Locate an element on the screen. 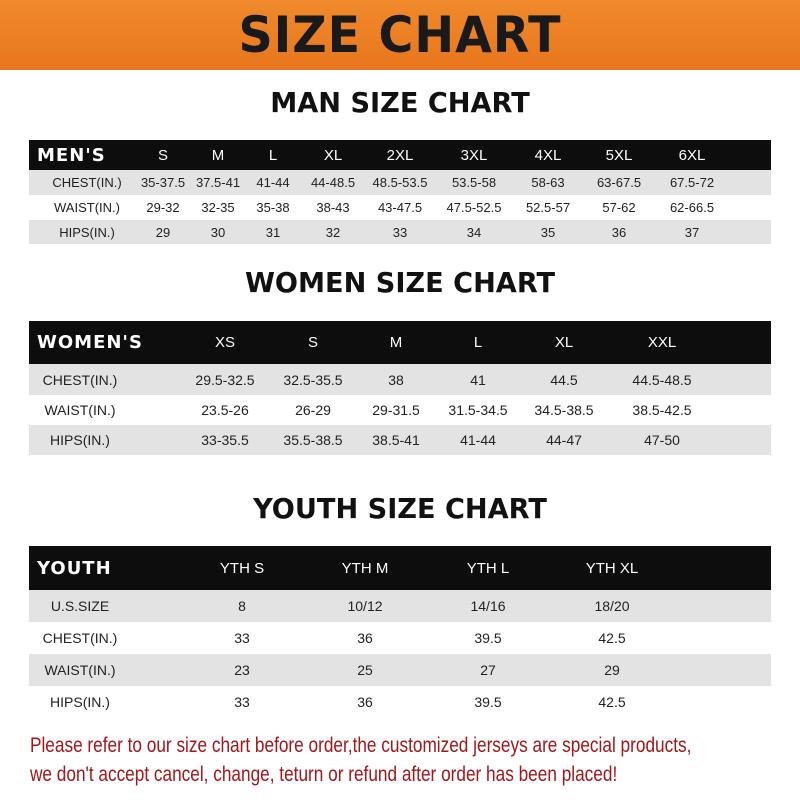 This screenshot has width=800, height=800. size-column-header: XXL is located at coordinates (662, 342).